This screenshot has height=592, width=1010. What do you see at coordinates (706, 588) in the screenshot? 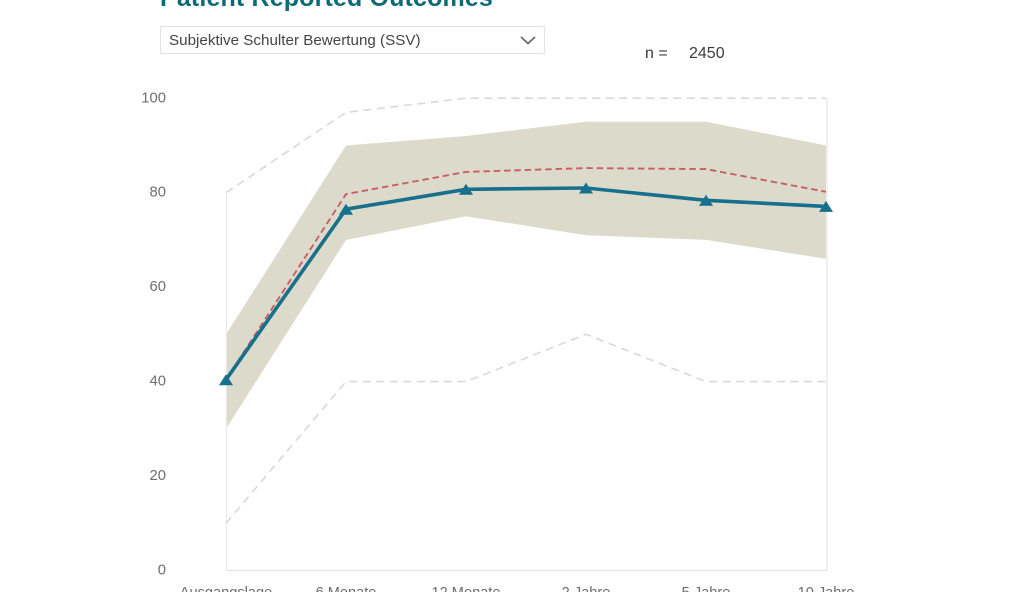
I see `svg-text: 5 Jahre` at bounding box center [706, 588].